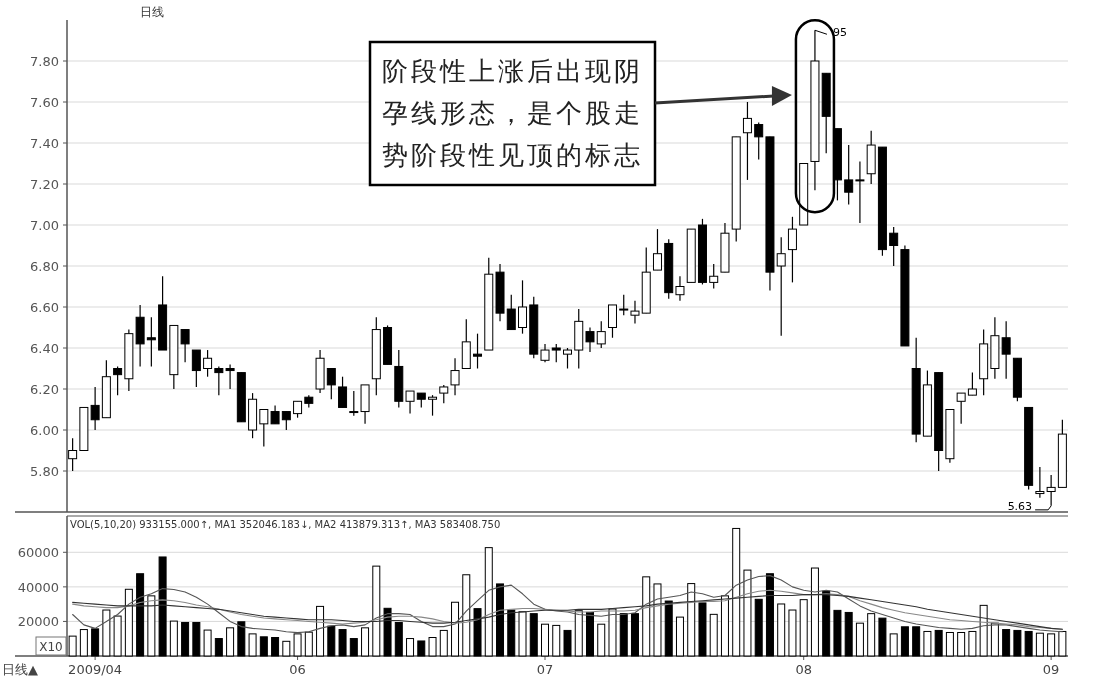 The width and height of the screenshot is (1108, 700). What do you see at coordinates (44, 471) in the screenshot?
I see `y-tick-label: 5.80` at bounding box center [44, 471].